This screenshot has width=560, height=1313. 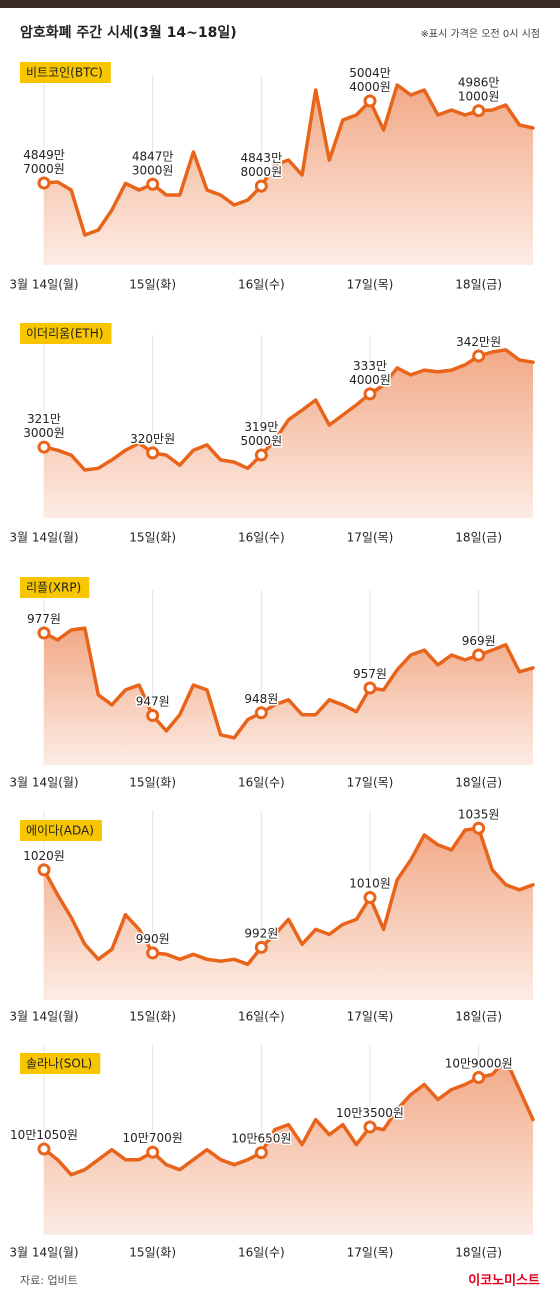 What do you see at coordinates (44, 169) in the screenshot?
I see `value-label-line: 7000원` at bounding box center [44, 169].